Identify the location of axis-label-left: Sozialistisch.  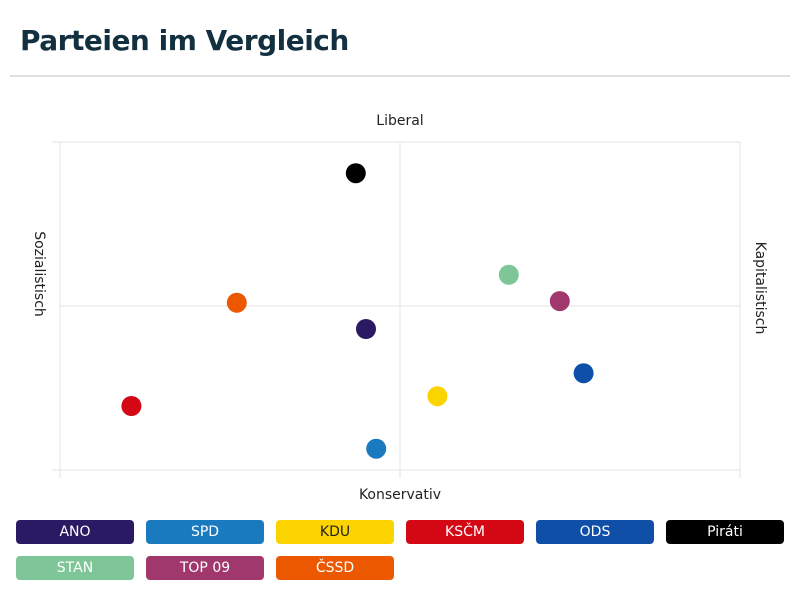
(39, 274).